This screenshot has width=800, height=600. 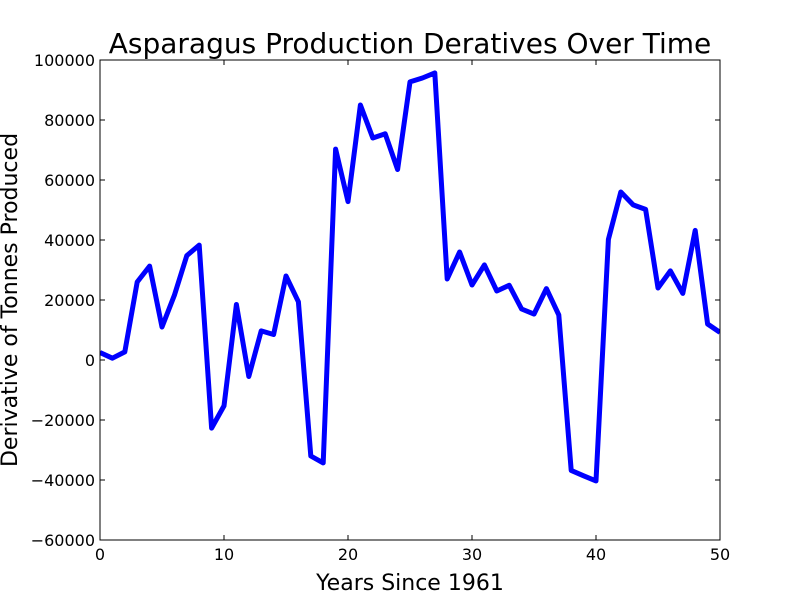 What do you see at coordinates (348, 554) in the screenshot?
I see `x-tick-label: 20` at bounding box center [348, 554].